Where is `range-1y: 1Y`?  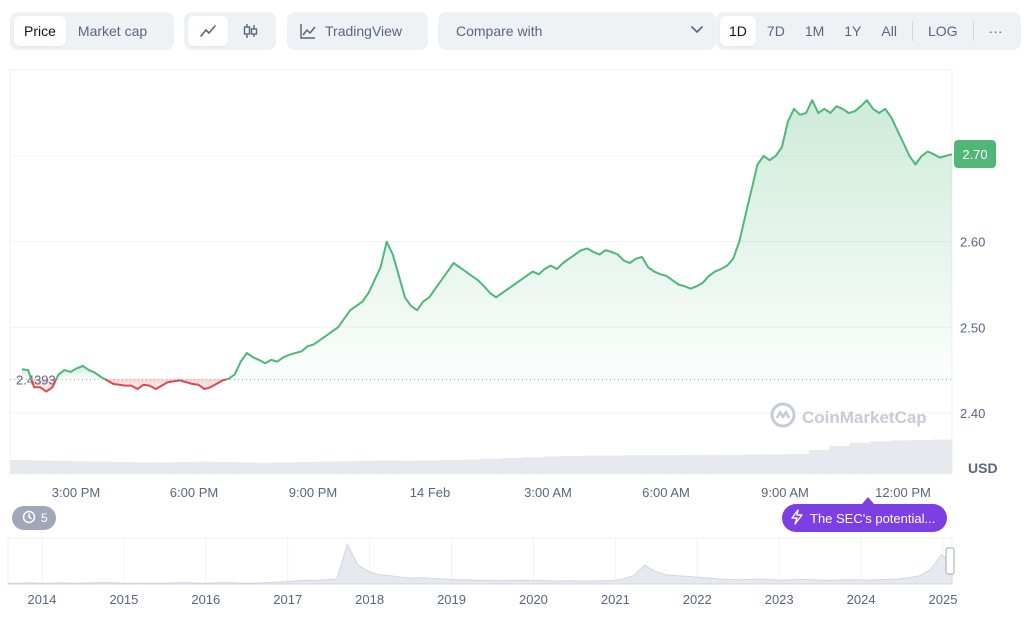
range-1y: 1Y is located at coordinates (853, 31).